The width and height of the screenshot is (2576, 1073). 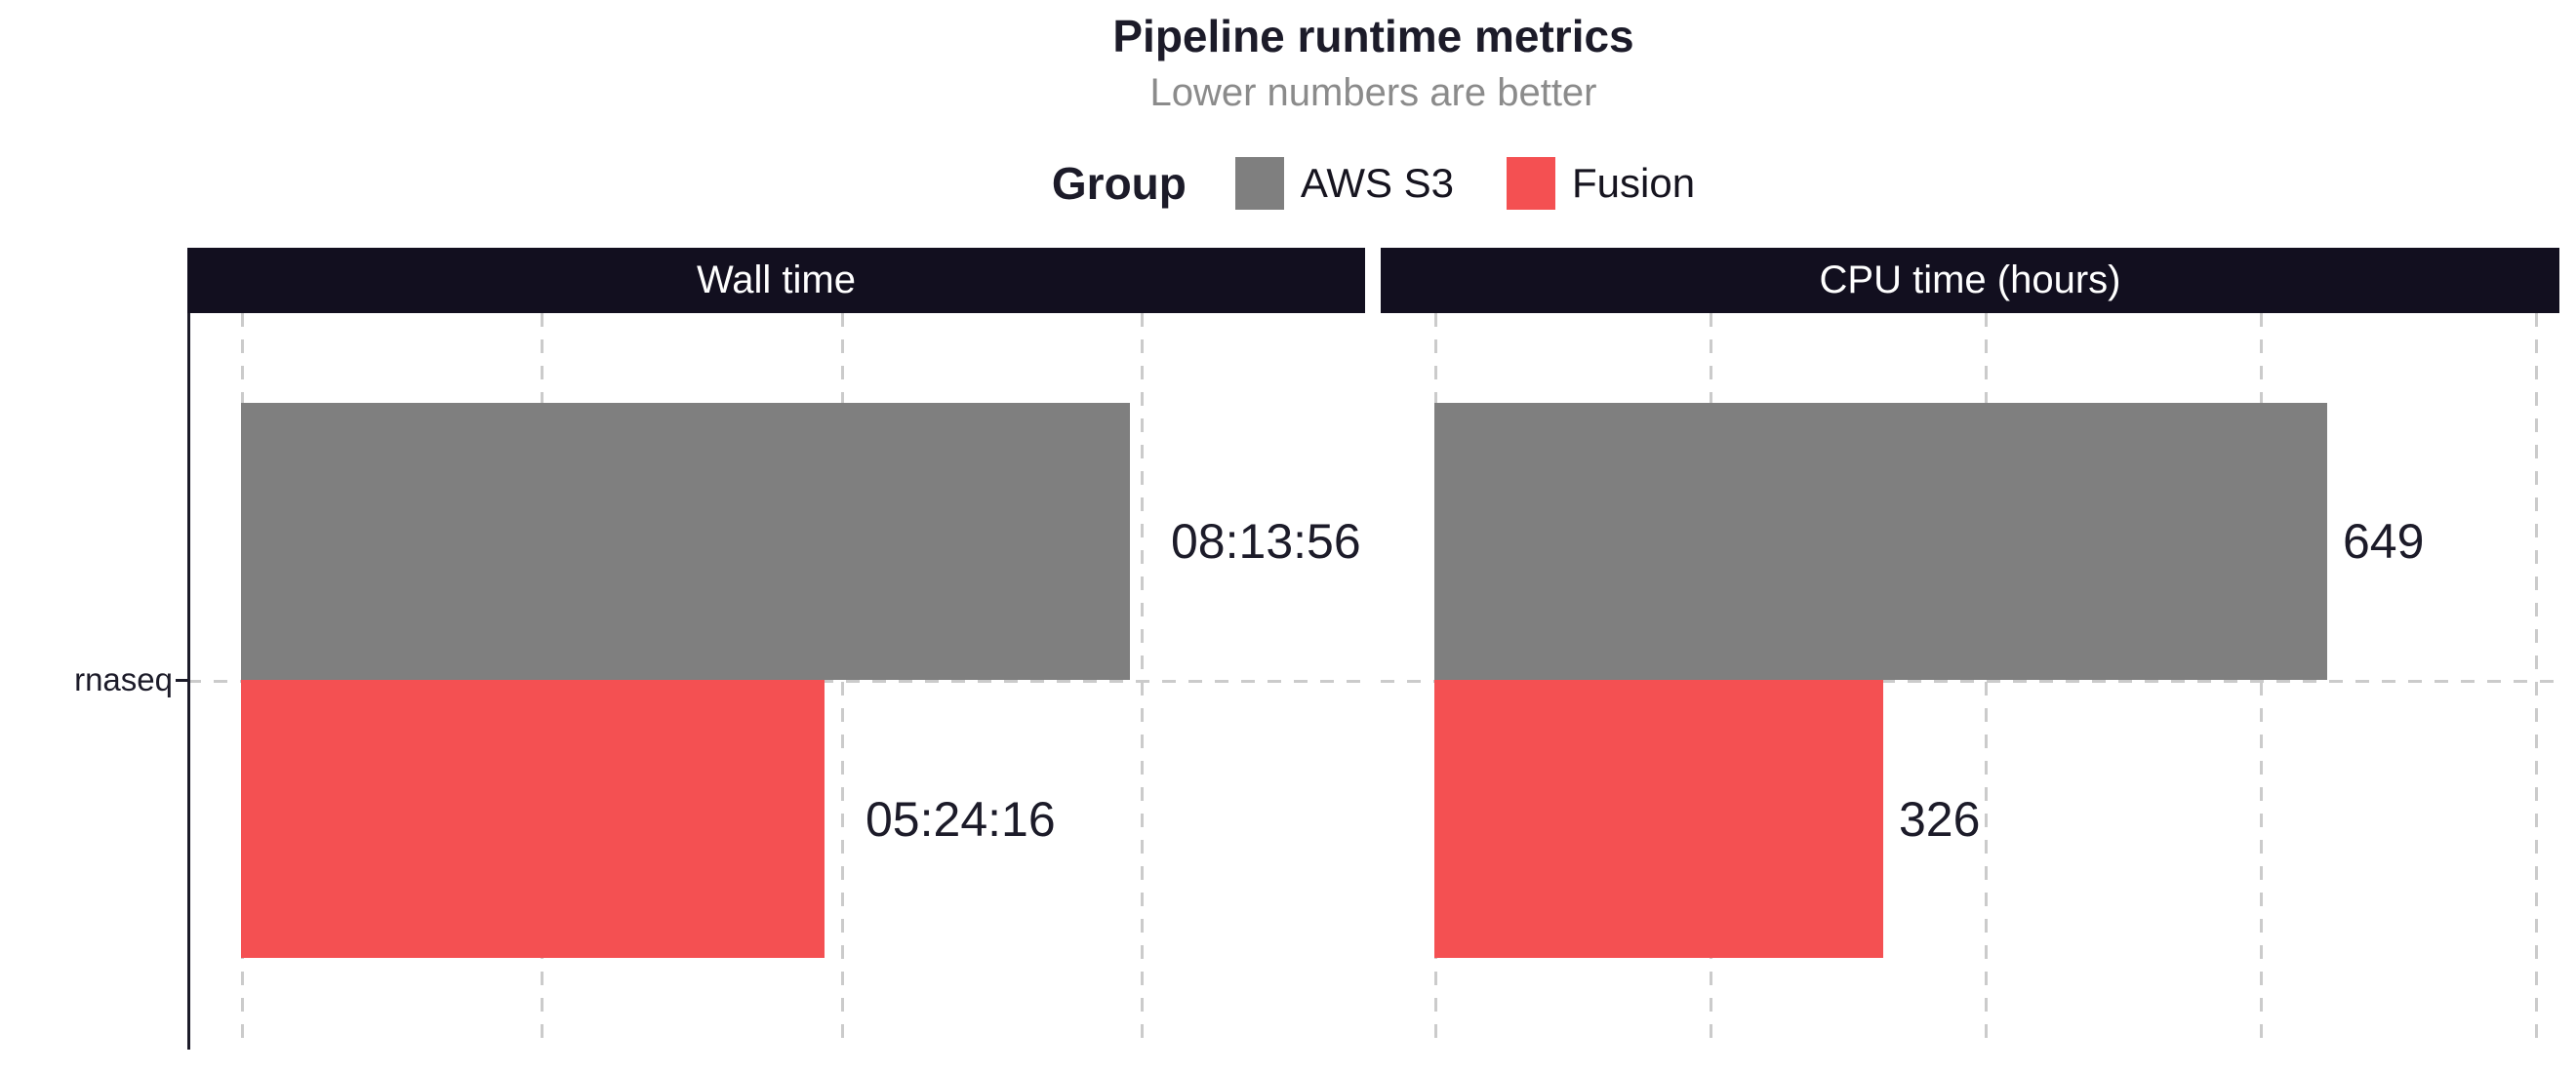 I want to click on legend: Group AWS S3 Fusion, so click(x=1373, y=183).